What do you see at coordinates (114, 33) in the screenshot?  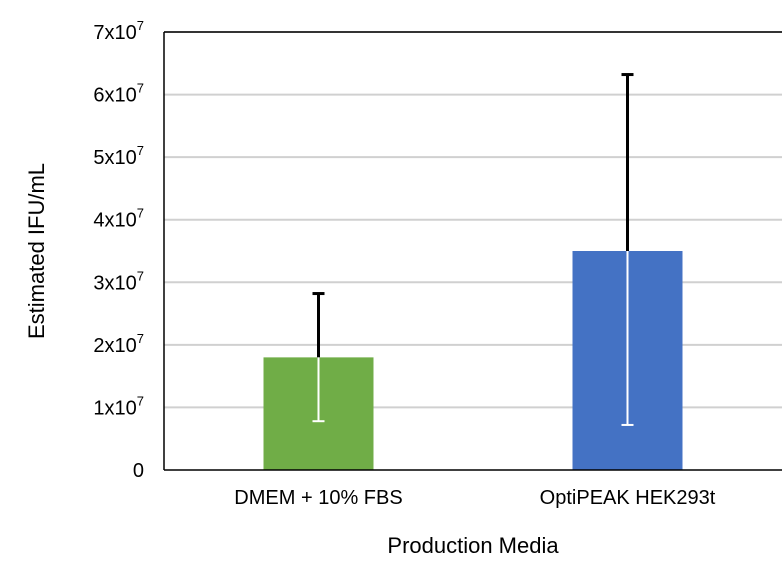 I see `y-tick-label-base: 7x10` at bounding box center [114, 33].